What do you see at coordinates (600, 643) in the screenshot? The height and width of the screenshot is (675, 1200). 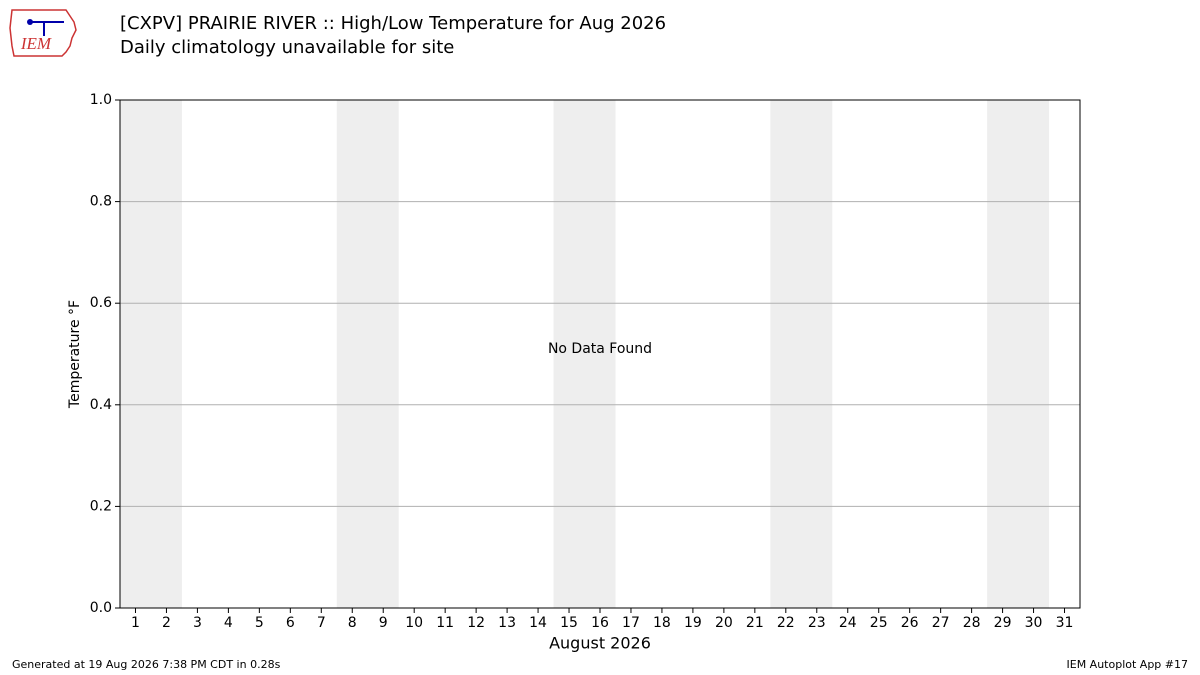 I see `x-axis-label: August 2026` at bounding box center [600, 643].